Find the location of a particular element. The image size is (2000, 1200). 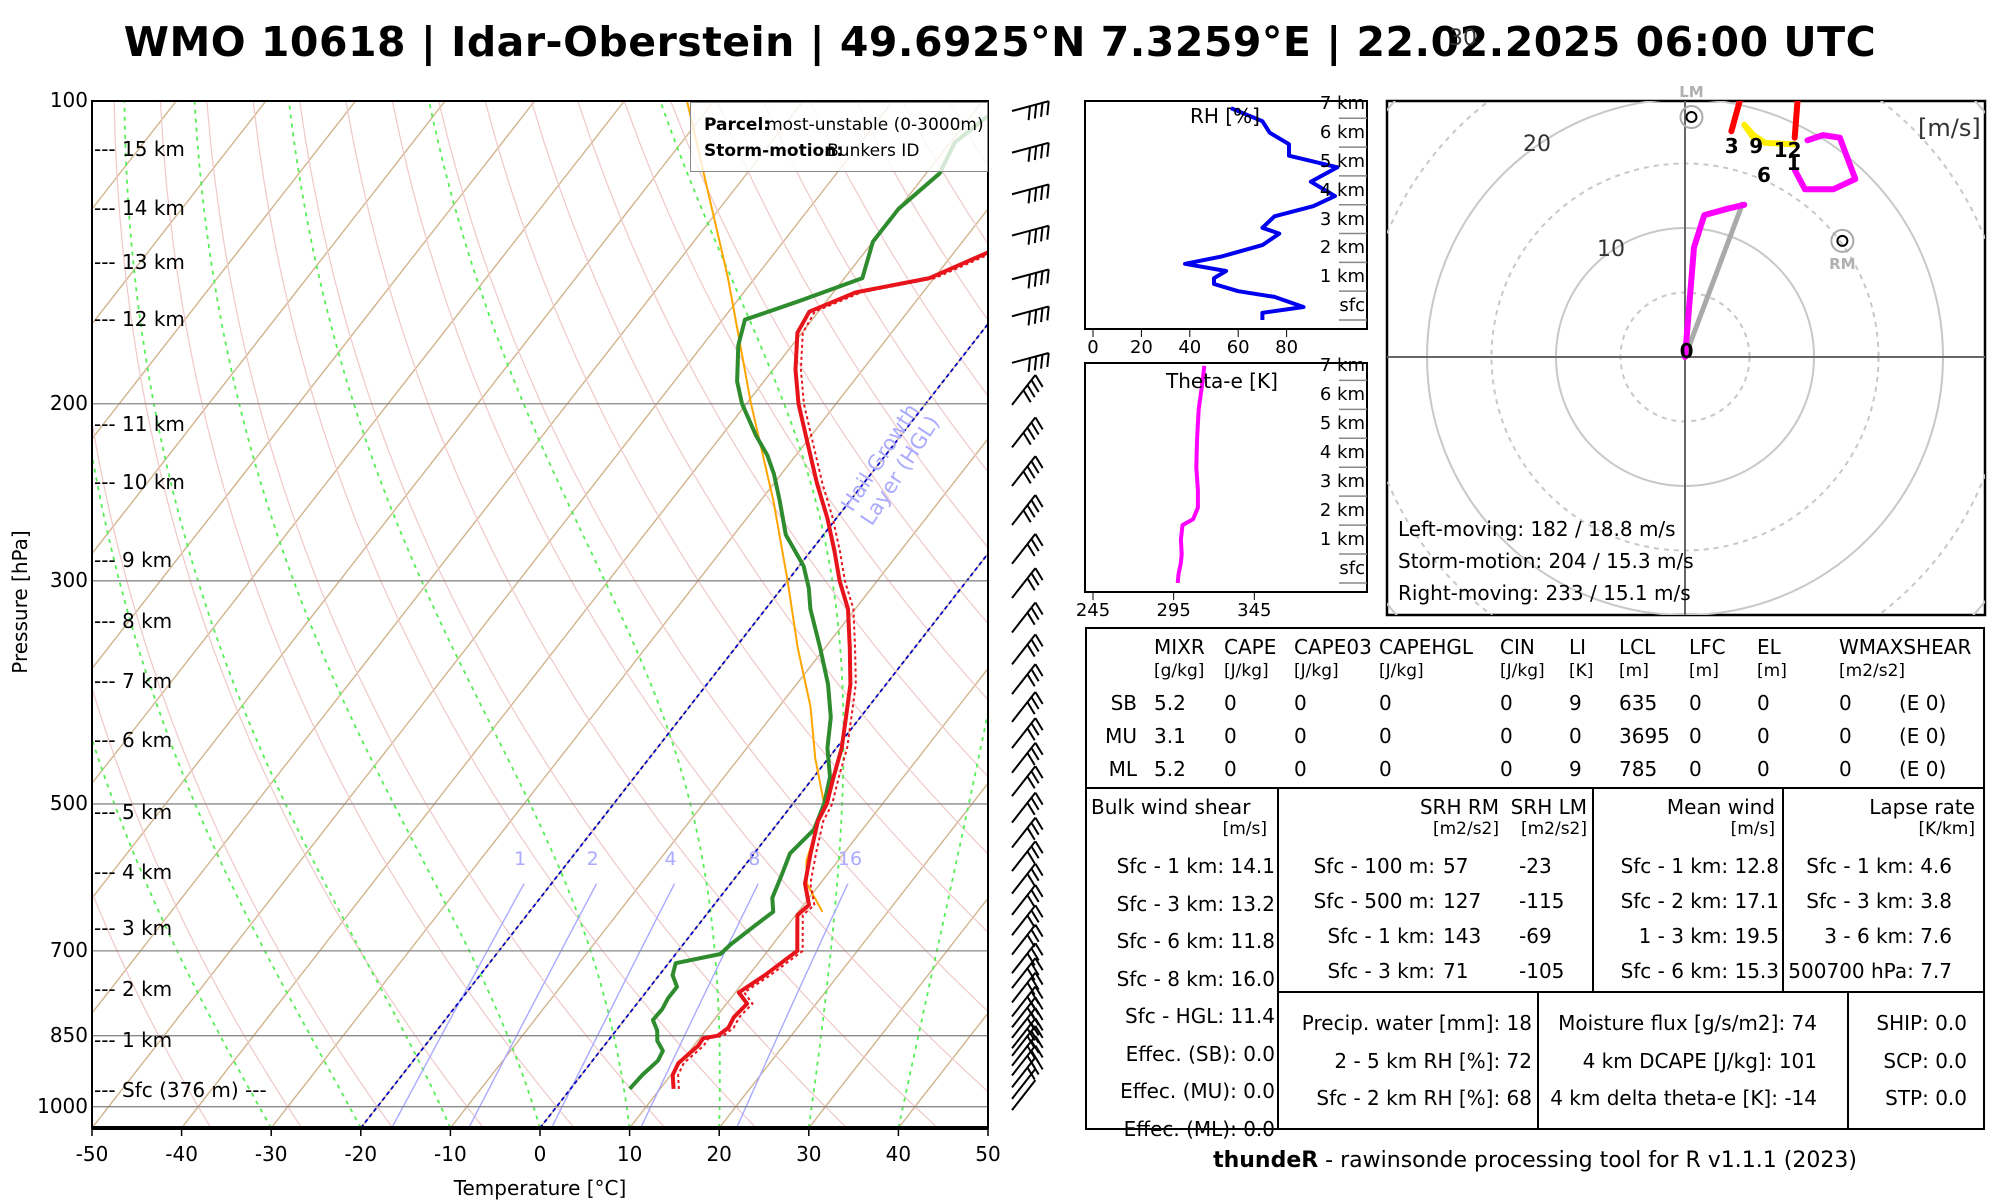

table-header: LI is located at coordinates (1578, 647).